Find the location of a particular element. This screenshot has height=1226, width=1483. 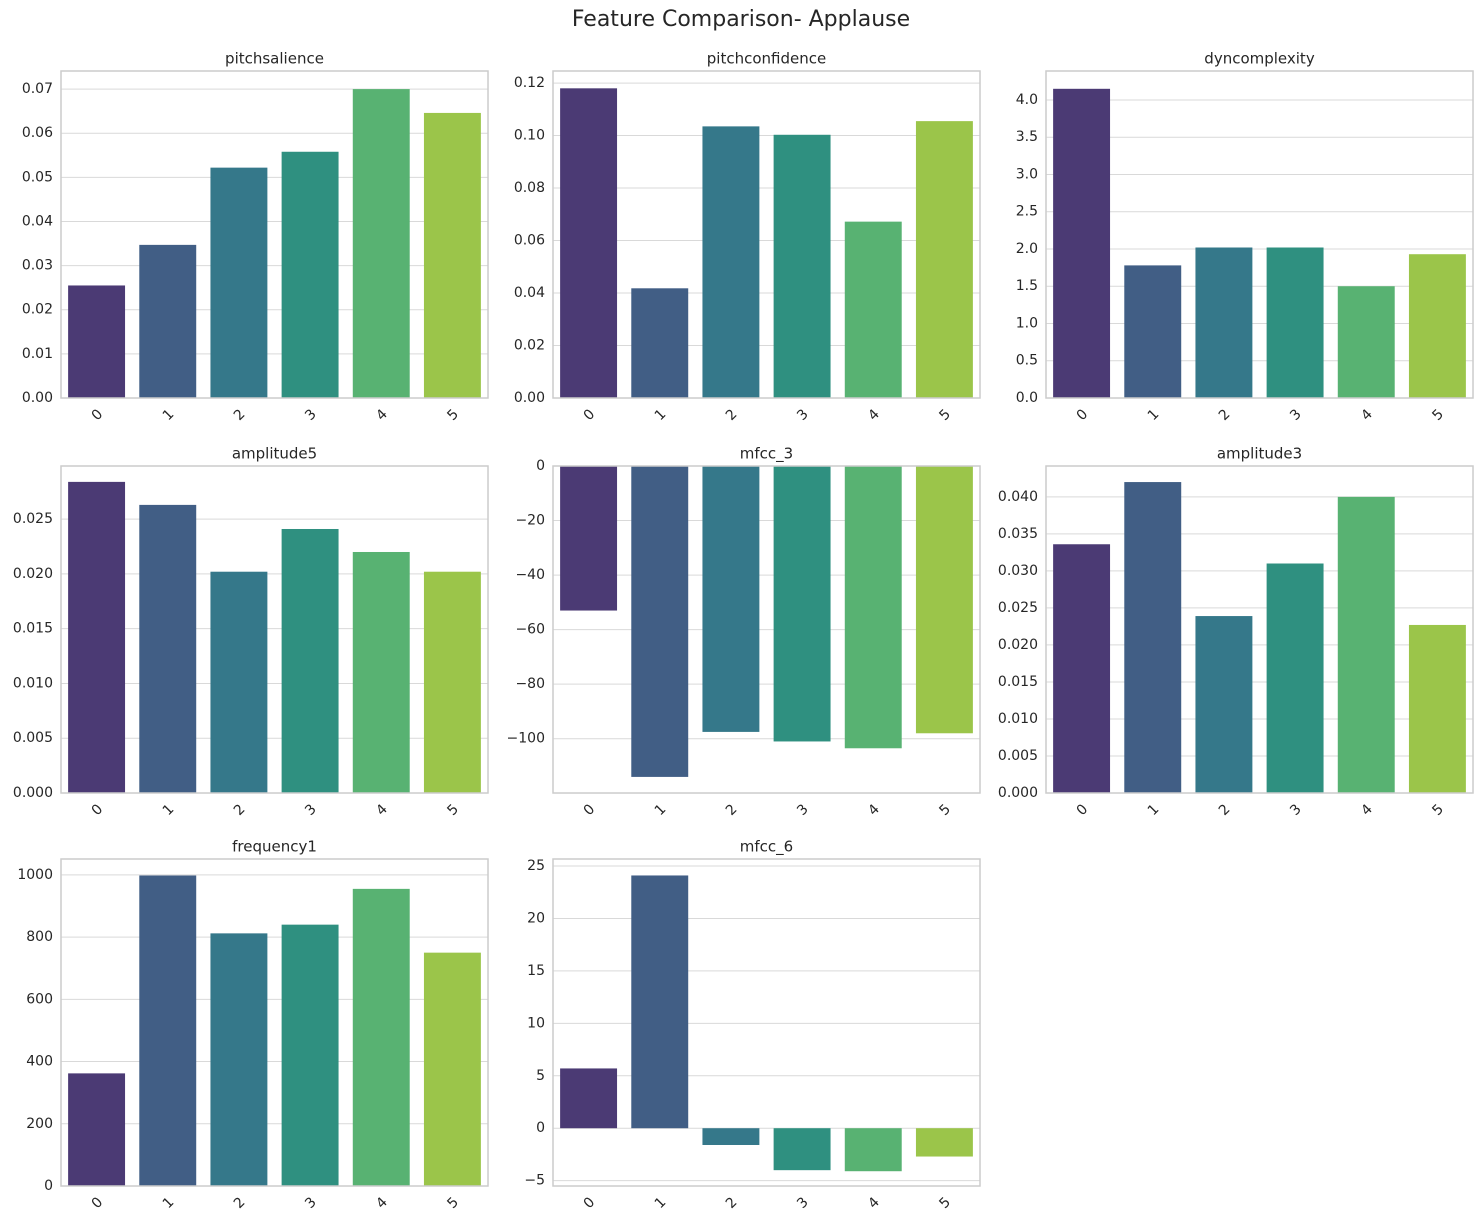

y-tick-label: 1.0 is located at coordinates (1027, 323).